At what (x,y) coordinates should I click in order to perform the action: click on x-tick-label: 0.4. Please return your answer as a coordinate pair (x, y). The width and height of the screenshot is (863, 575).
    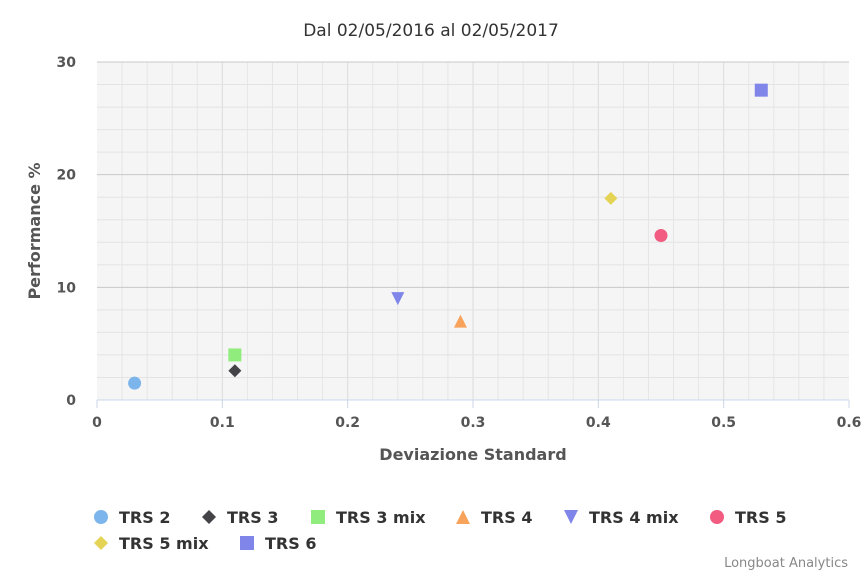
    Looking at the image, I should click on (598, 423).